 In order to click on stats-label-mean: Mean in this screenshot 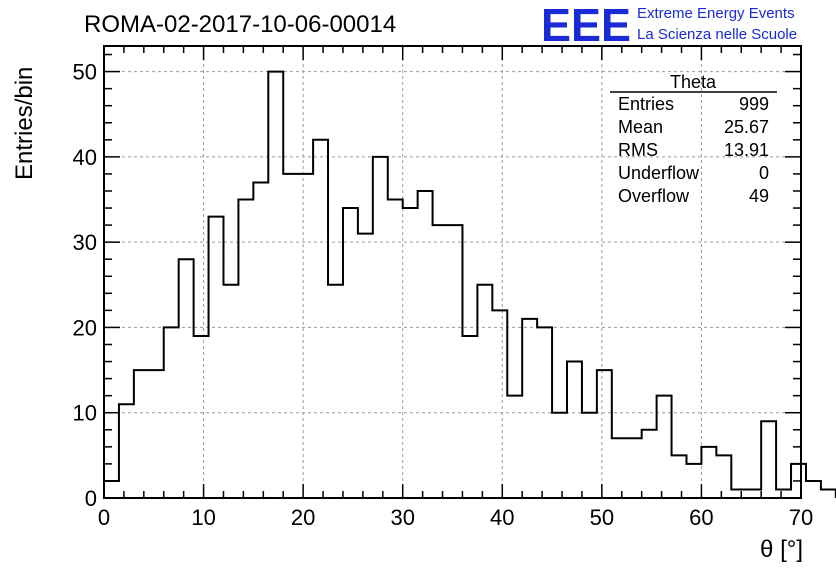, I will do `click(640, 127)`.